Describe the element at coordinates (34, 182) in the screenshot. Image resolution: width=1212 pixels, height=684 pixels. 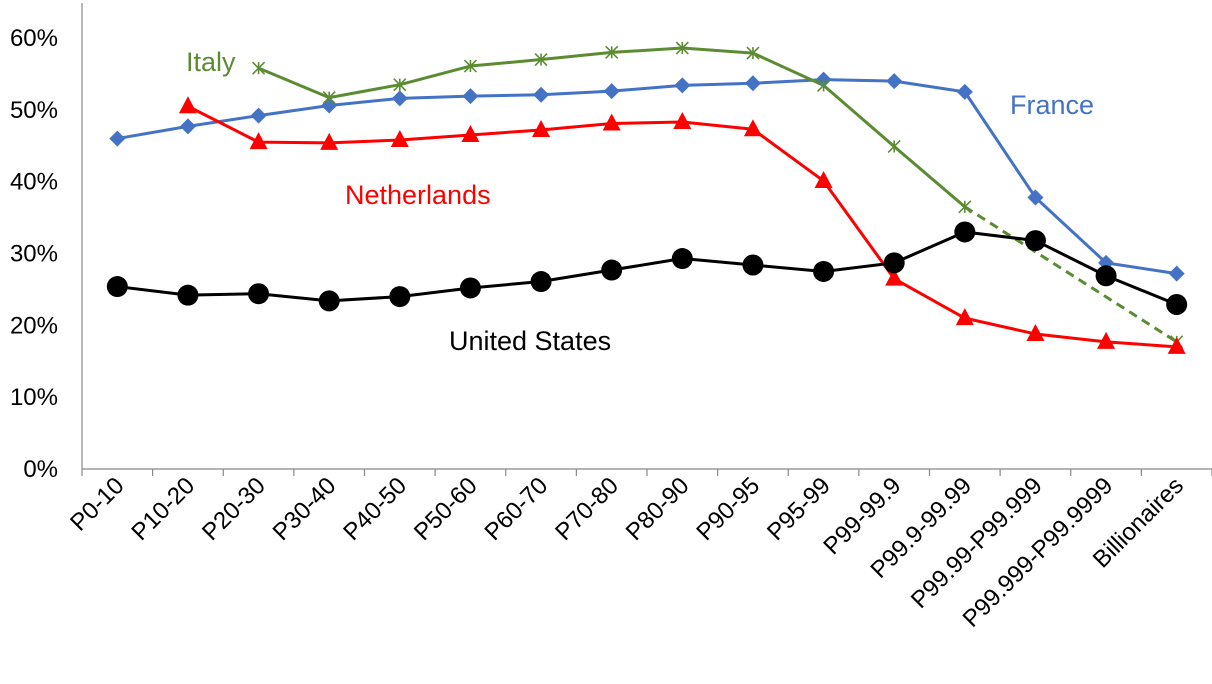
I see `y-tick-label: 40%` at that location.